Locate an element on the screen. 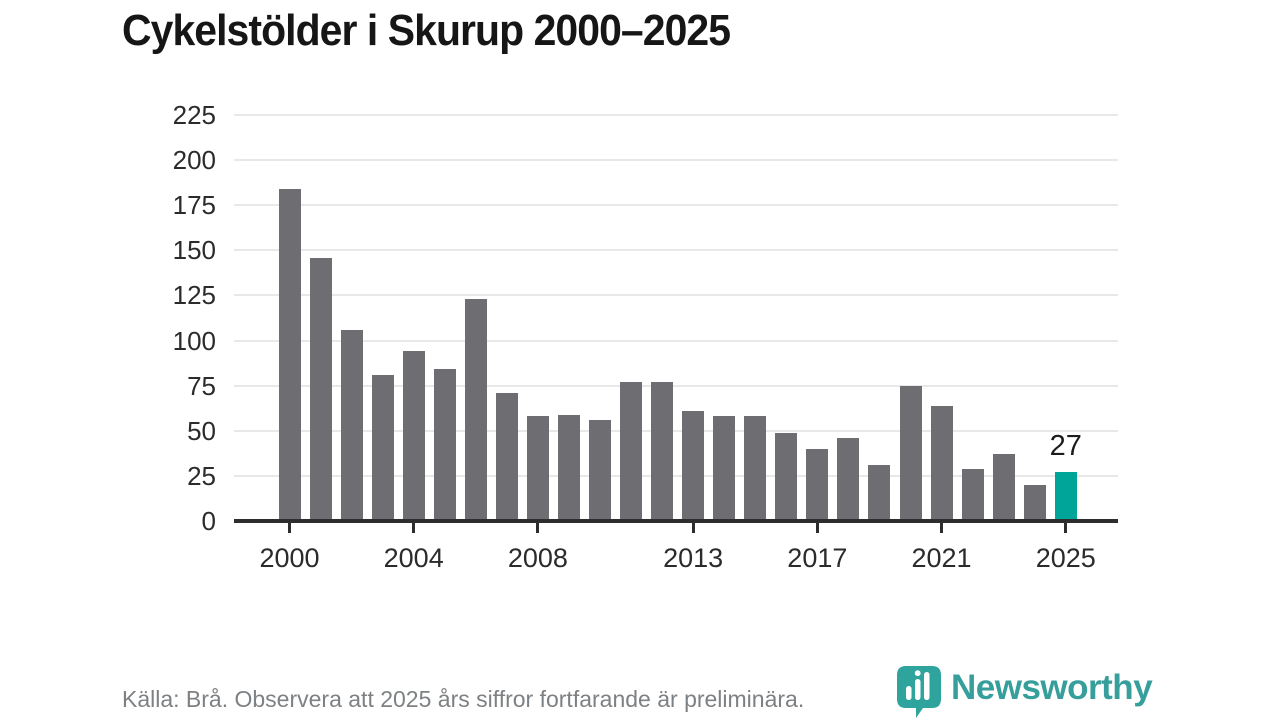 The width and height of the screenshot is (1280, 720). bar-2002 is located at coordinates (351, 425).